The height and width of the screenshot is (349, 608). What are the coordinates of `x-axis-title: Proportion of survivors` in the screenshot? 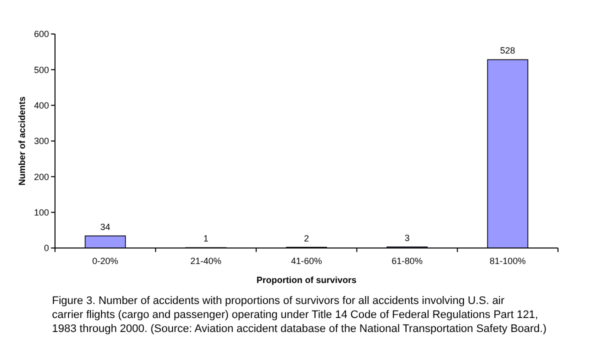 It's located at (306, 280).